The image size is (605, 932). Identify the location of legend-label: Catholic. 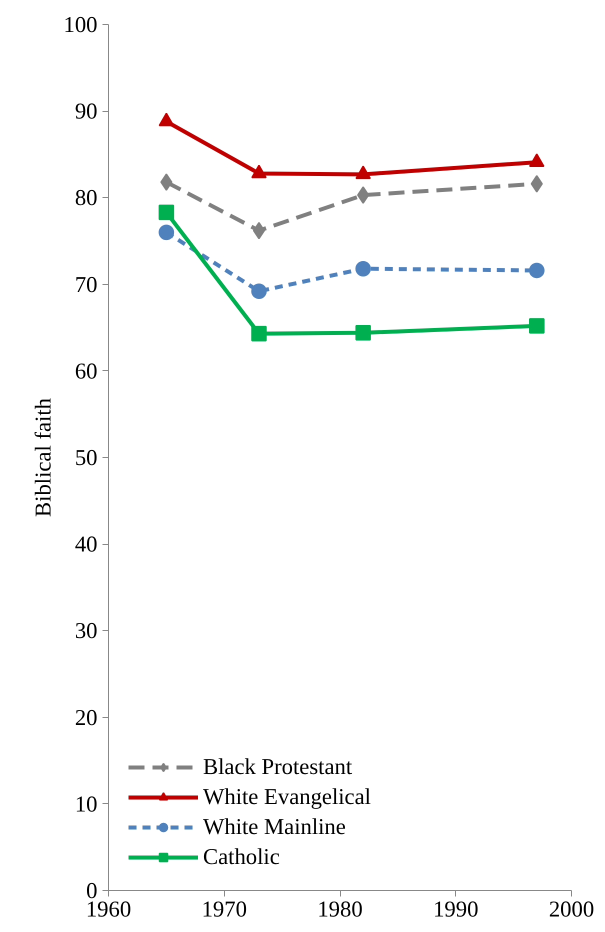
(241, 857).